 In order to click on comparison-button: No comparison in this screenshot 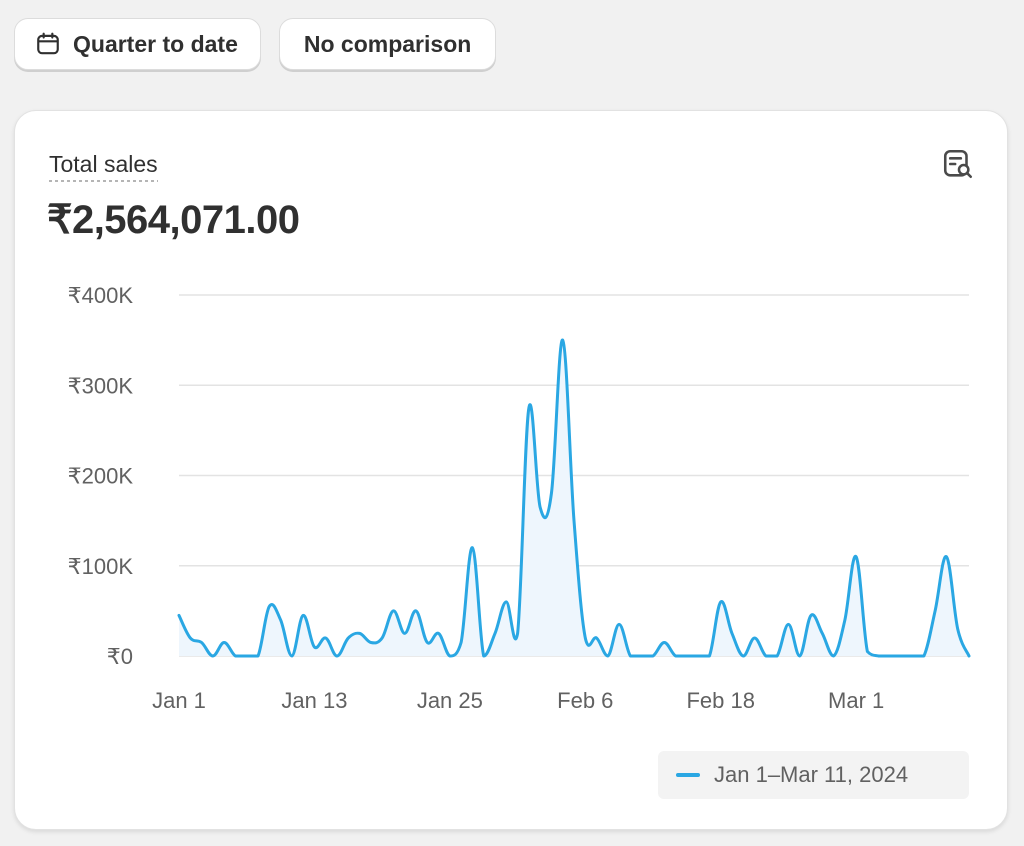, I will do `click(387, 44)`.